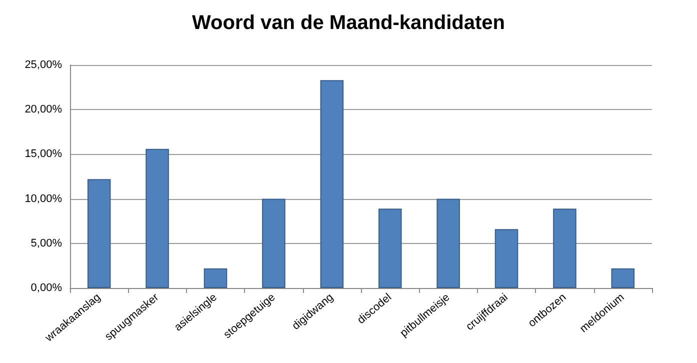  What do you see at coordinates (46, 243) in the screenshot?
I see `y-tick-label: 5,00%` at bounding box center [46, 243].